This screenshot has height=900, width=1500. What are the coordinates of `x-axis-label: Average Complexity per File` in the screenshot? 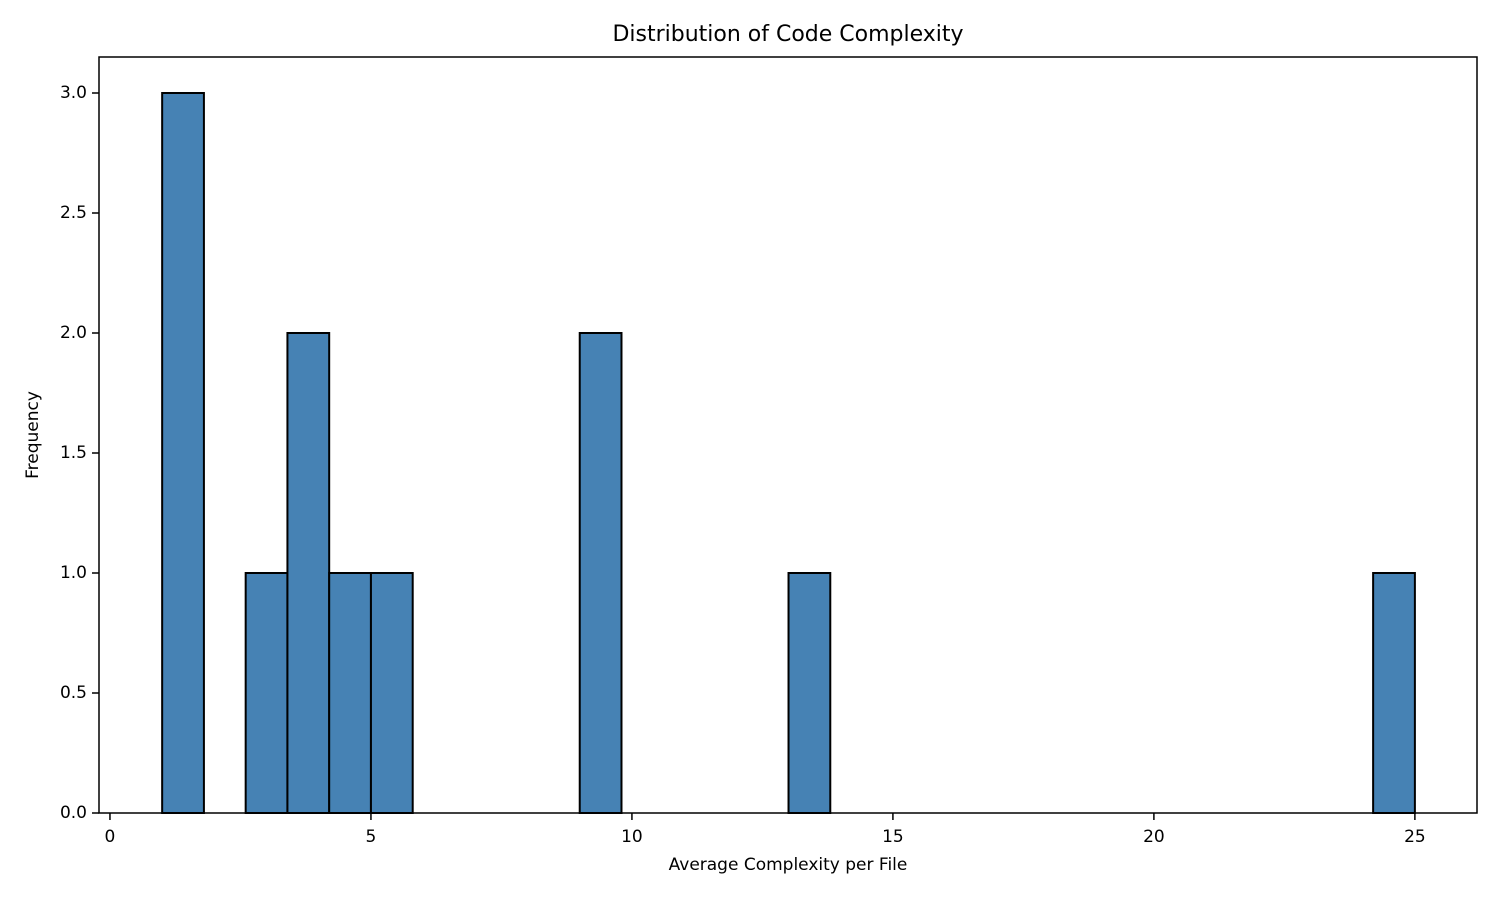 It's located at (788, 865).